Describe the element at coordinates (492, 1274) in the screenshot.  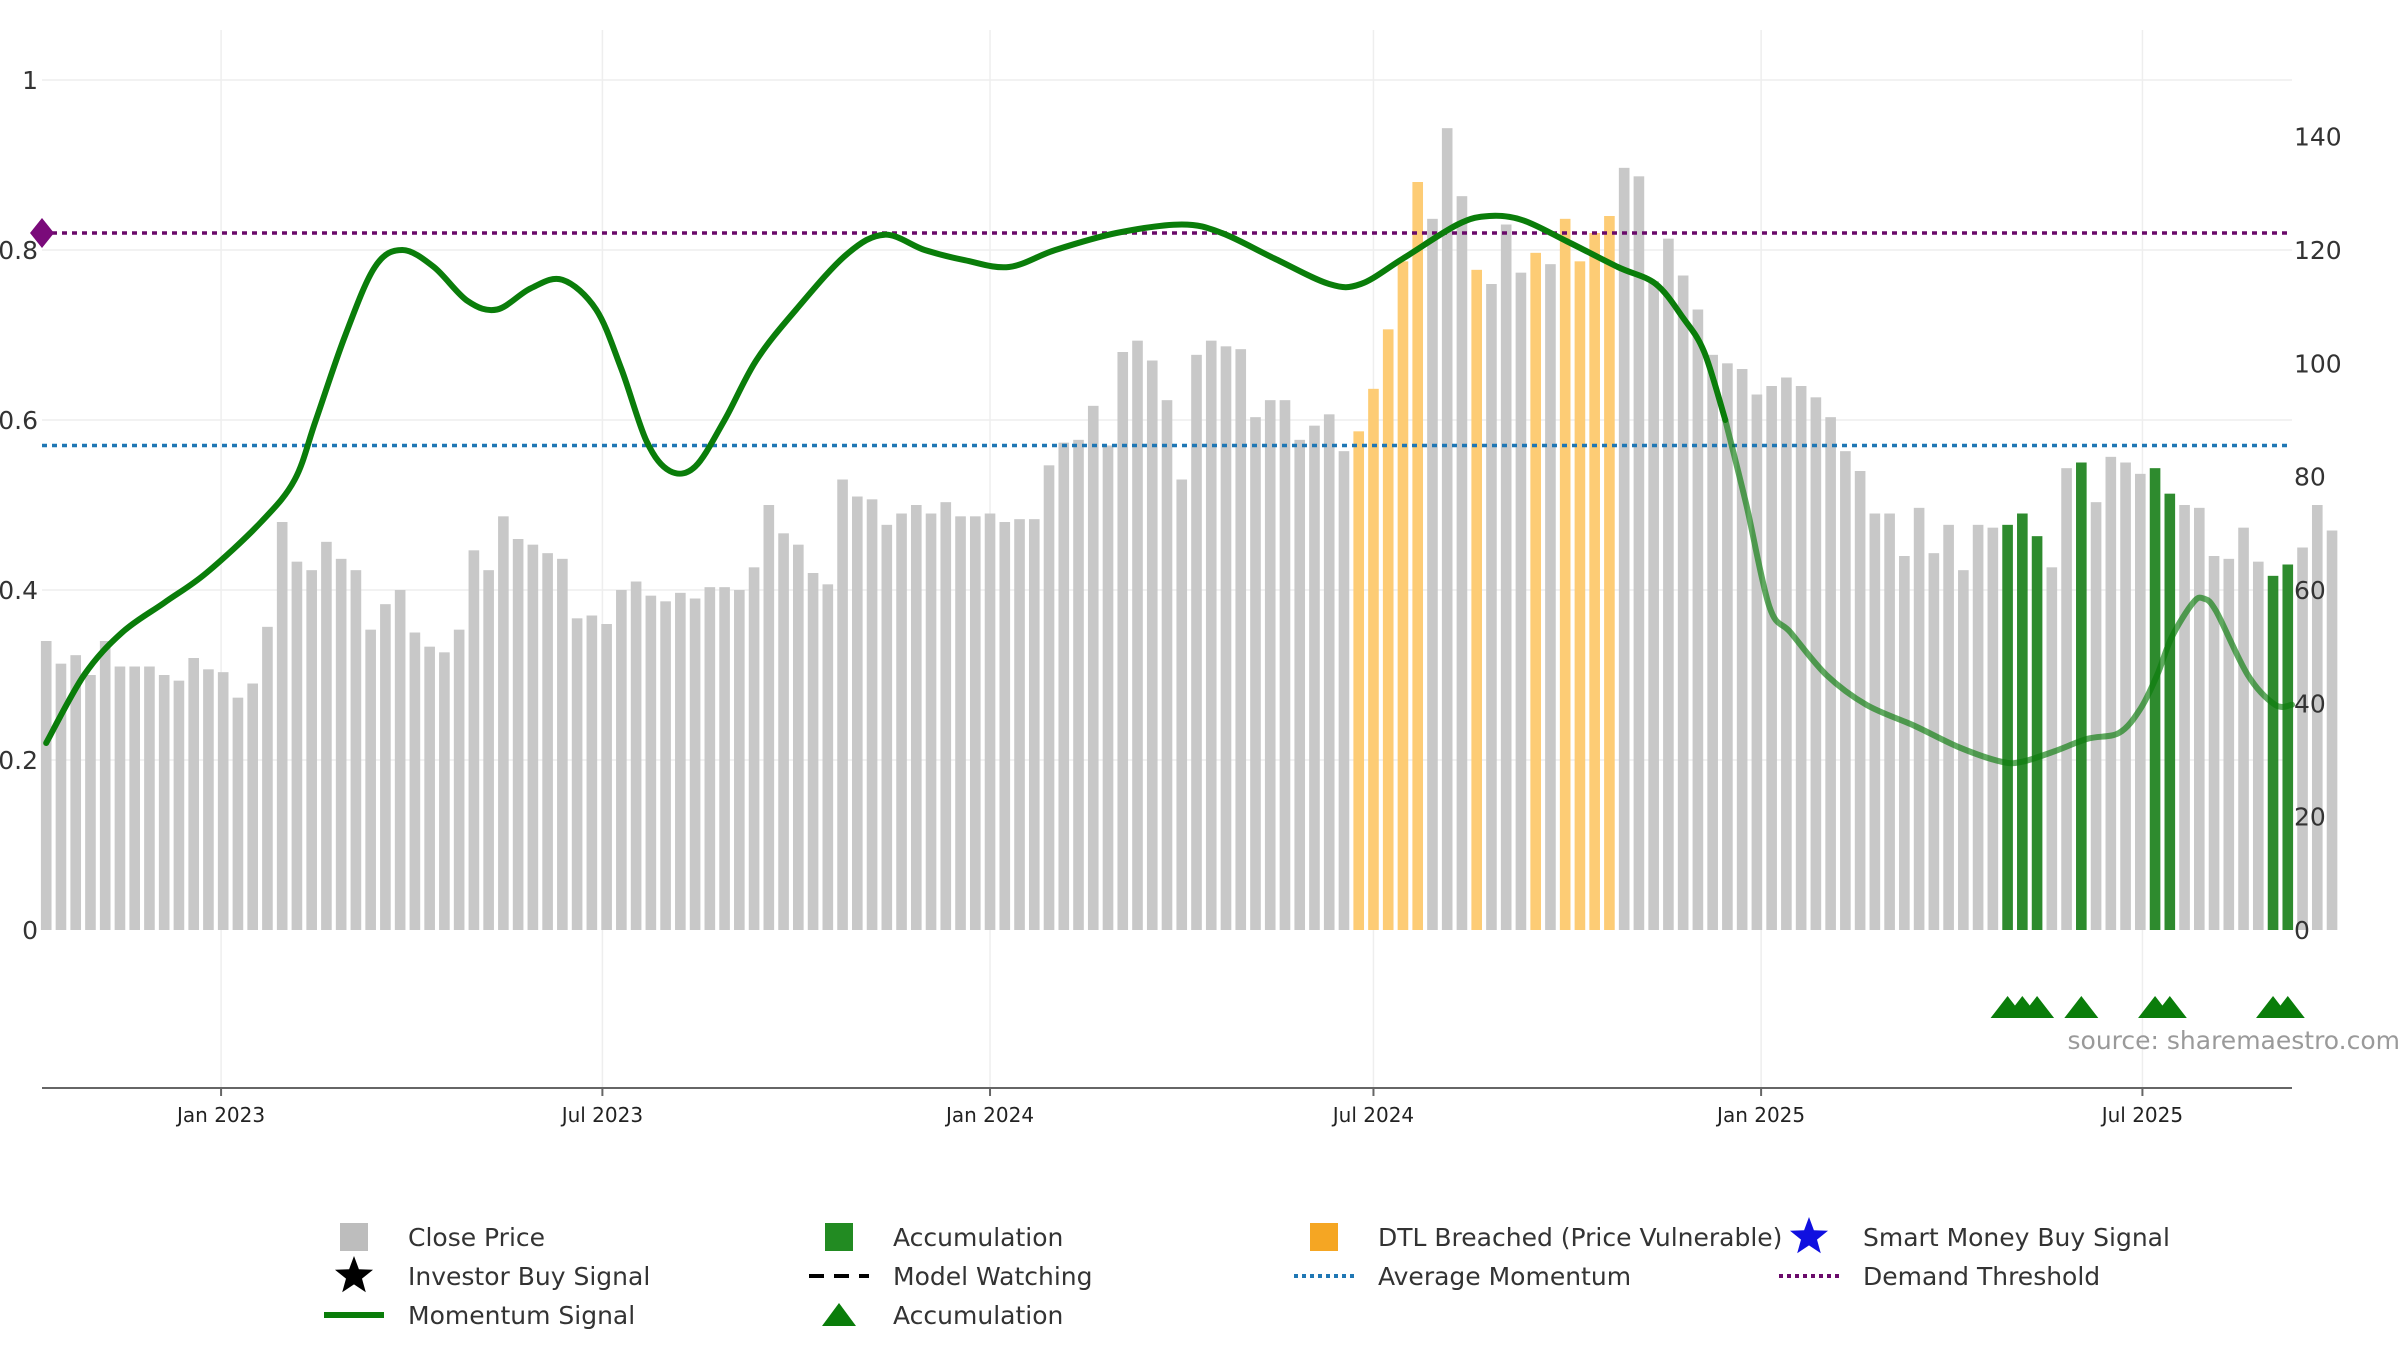
I see `legend-item: Investor Buy Signal` at that location.